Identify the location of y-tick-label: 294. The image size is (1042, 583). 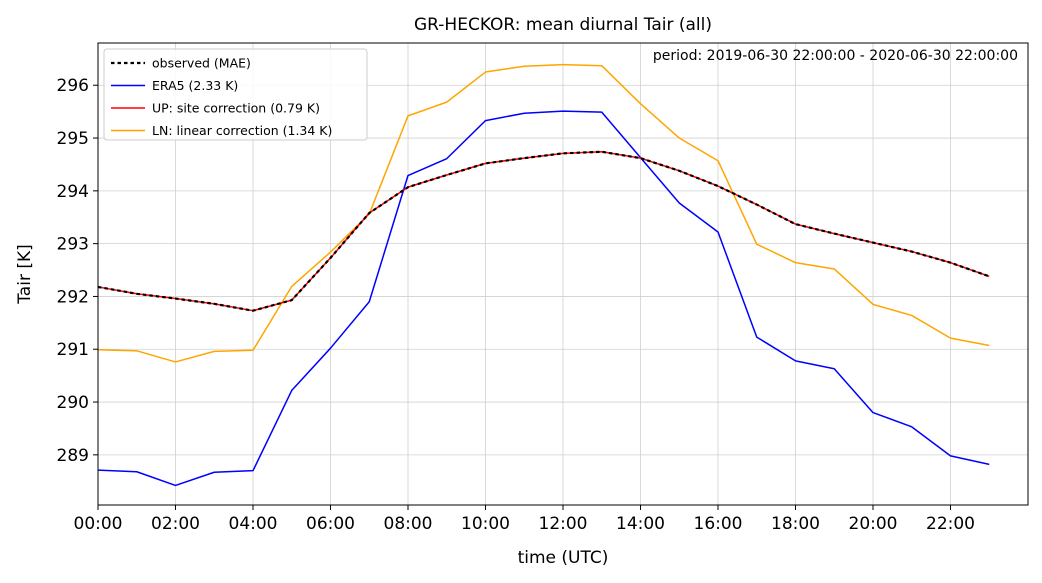
(73, 192).